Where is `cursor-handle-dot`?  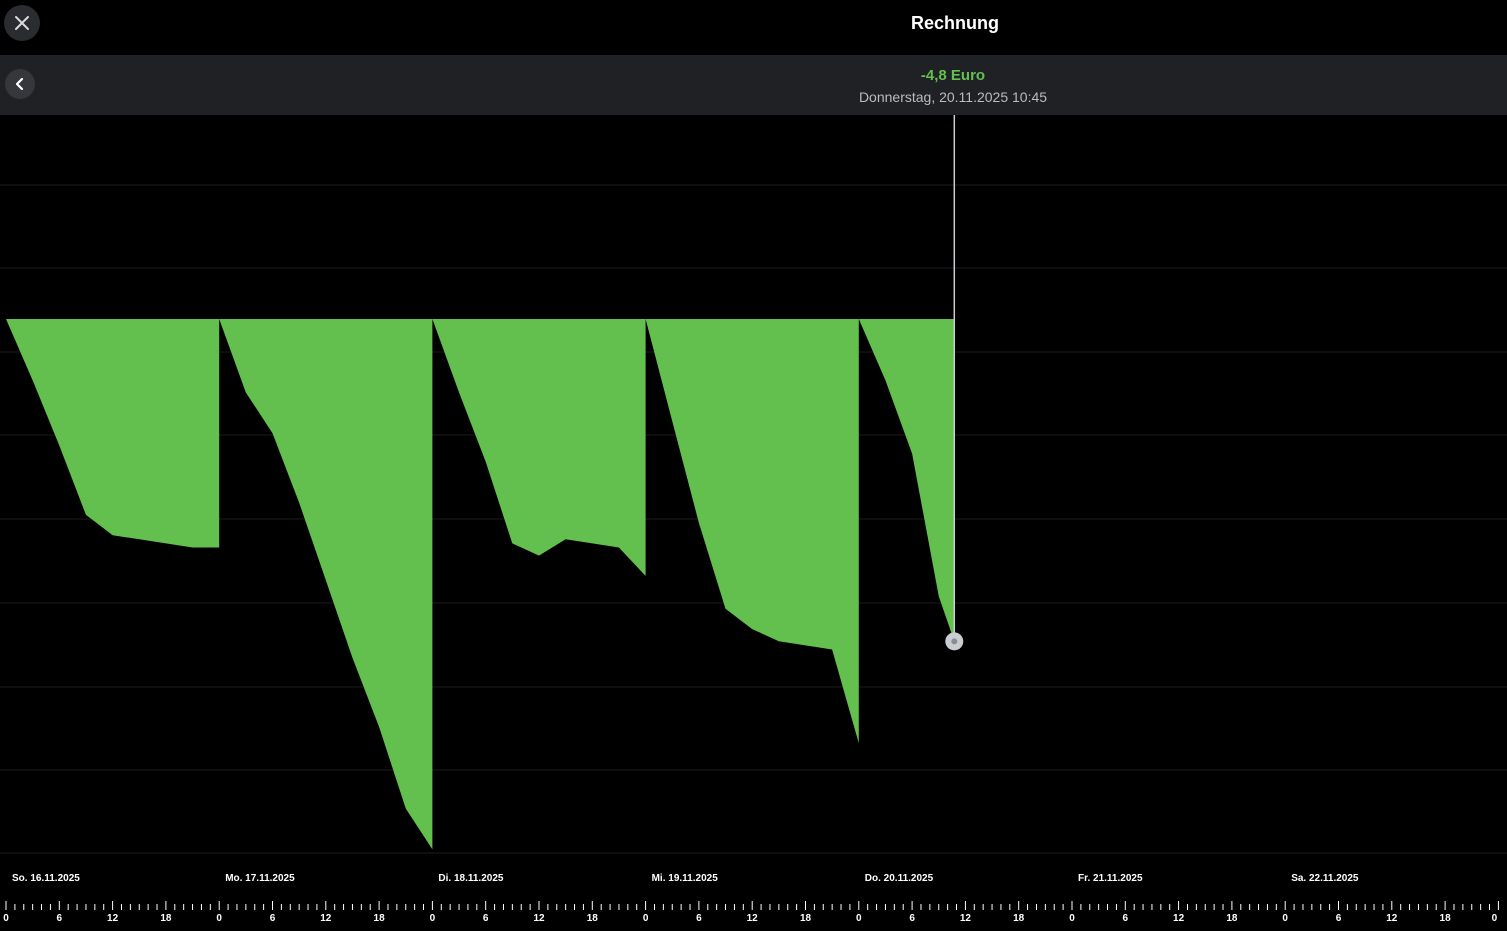 cursor-handle-dot is located at coordinates (954, 641).